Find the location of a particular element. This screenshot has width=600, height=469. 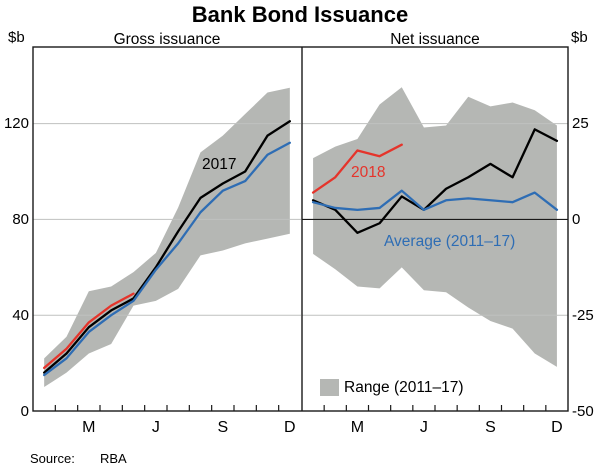

x-axis-tick-label-net-M: M is located at coordinates (357, 427).